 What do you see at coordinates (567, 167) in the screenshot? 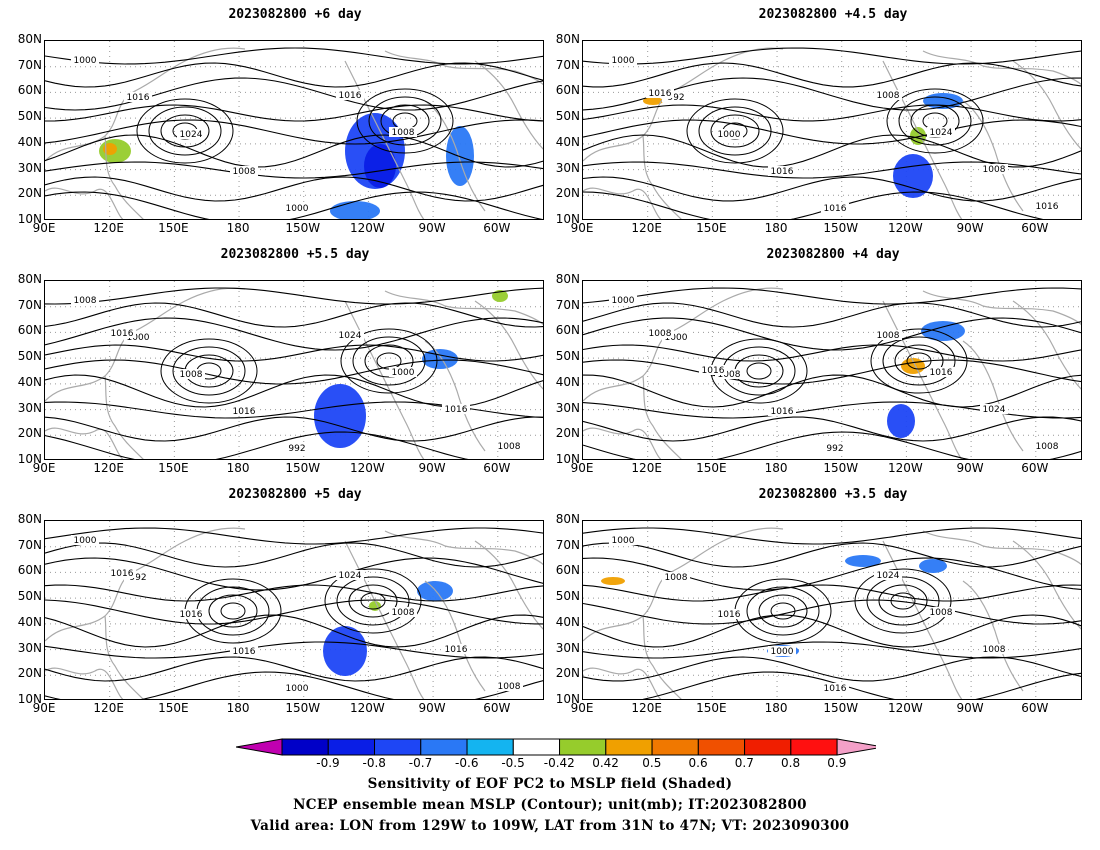
I see `lat-label: 30N` at bounding box center [567, 167].